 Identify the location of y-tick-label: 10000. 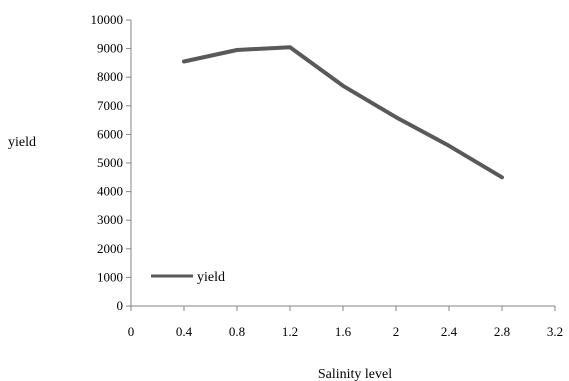
(107, 19).